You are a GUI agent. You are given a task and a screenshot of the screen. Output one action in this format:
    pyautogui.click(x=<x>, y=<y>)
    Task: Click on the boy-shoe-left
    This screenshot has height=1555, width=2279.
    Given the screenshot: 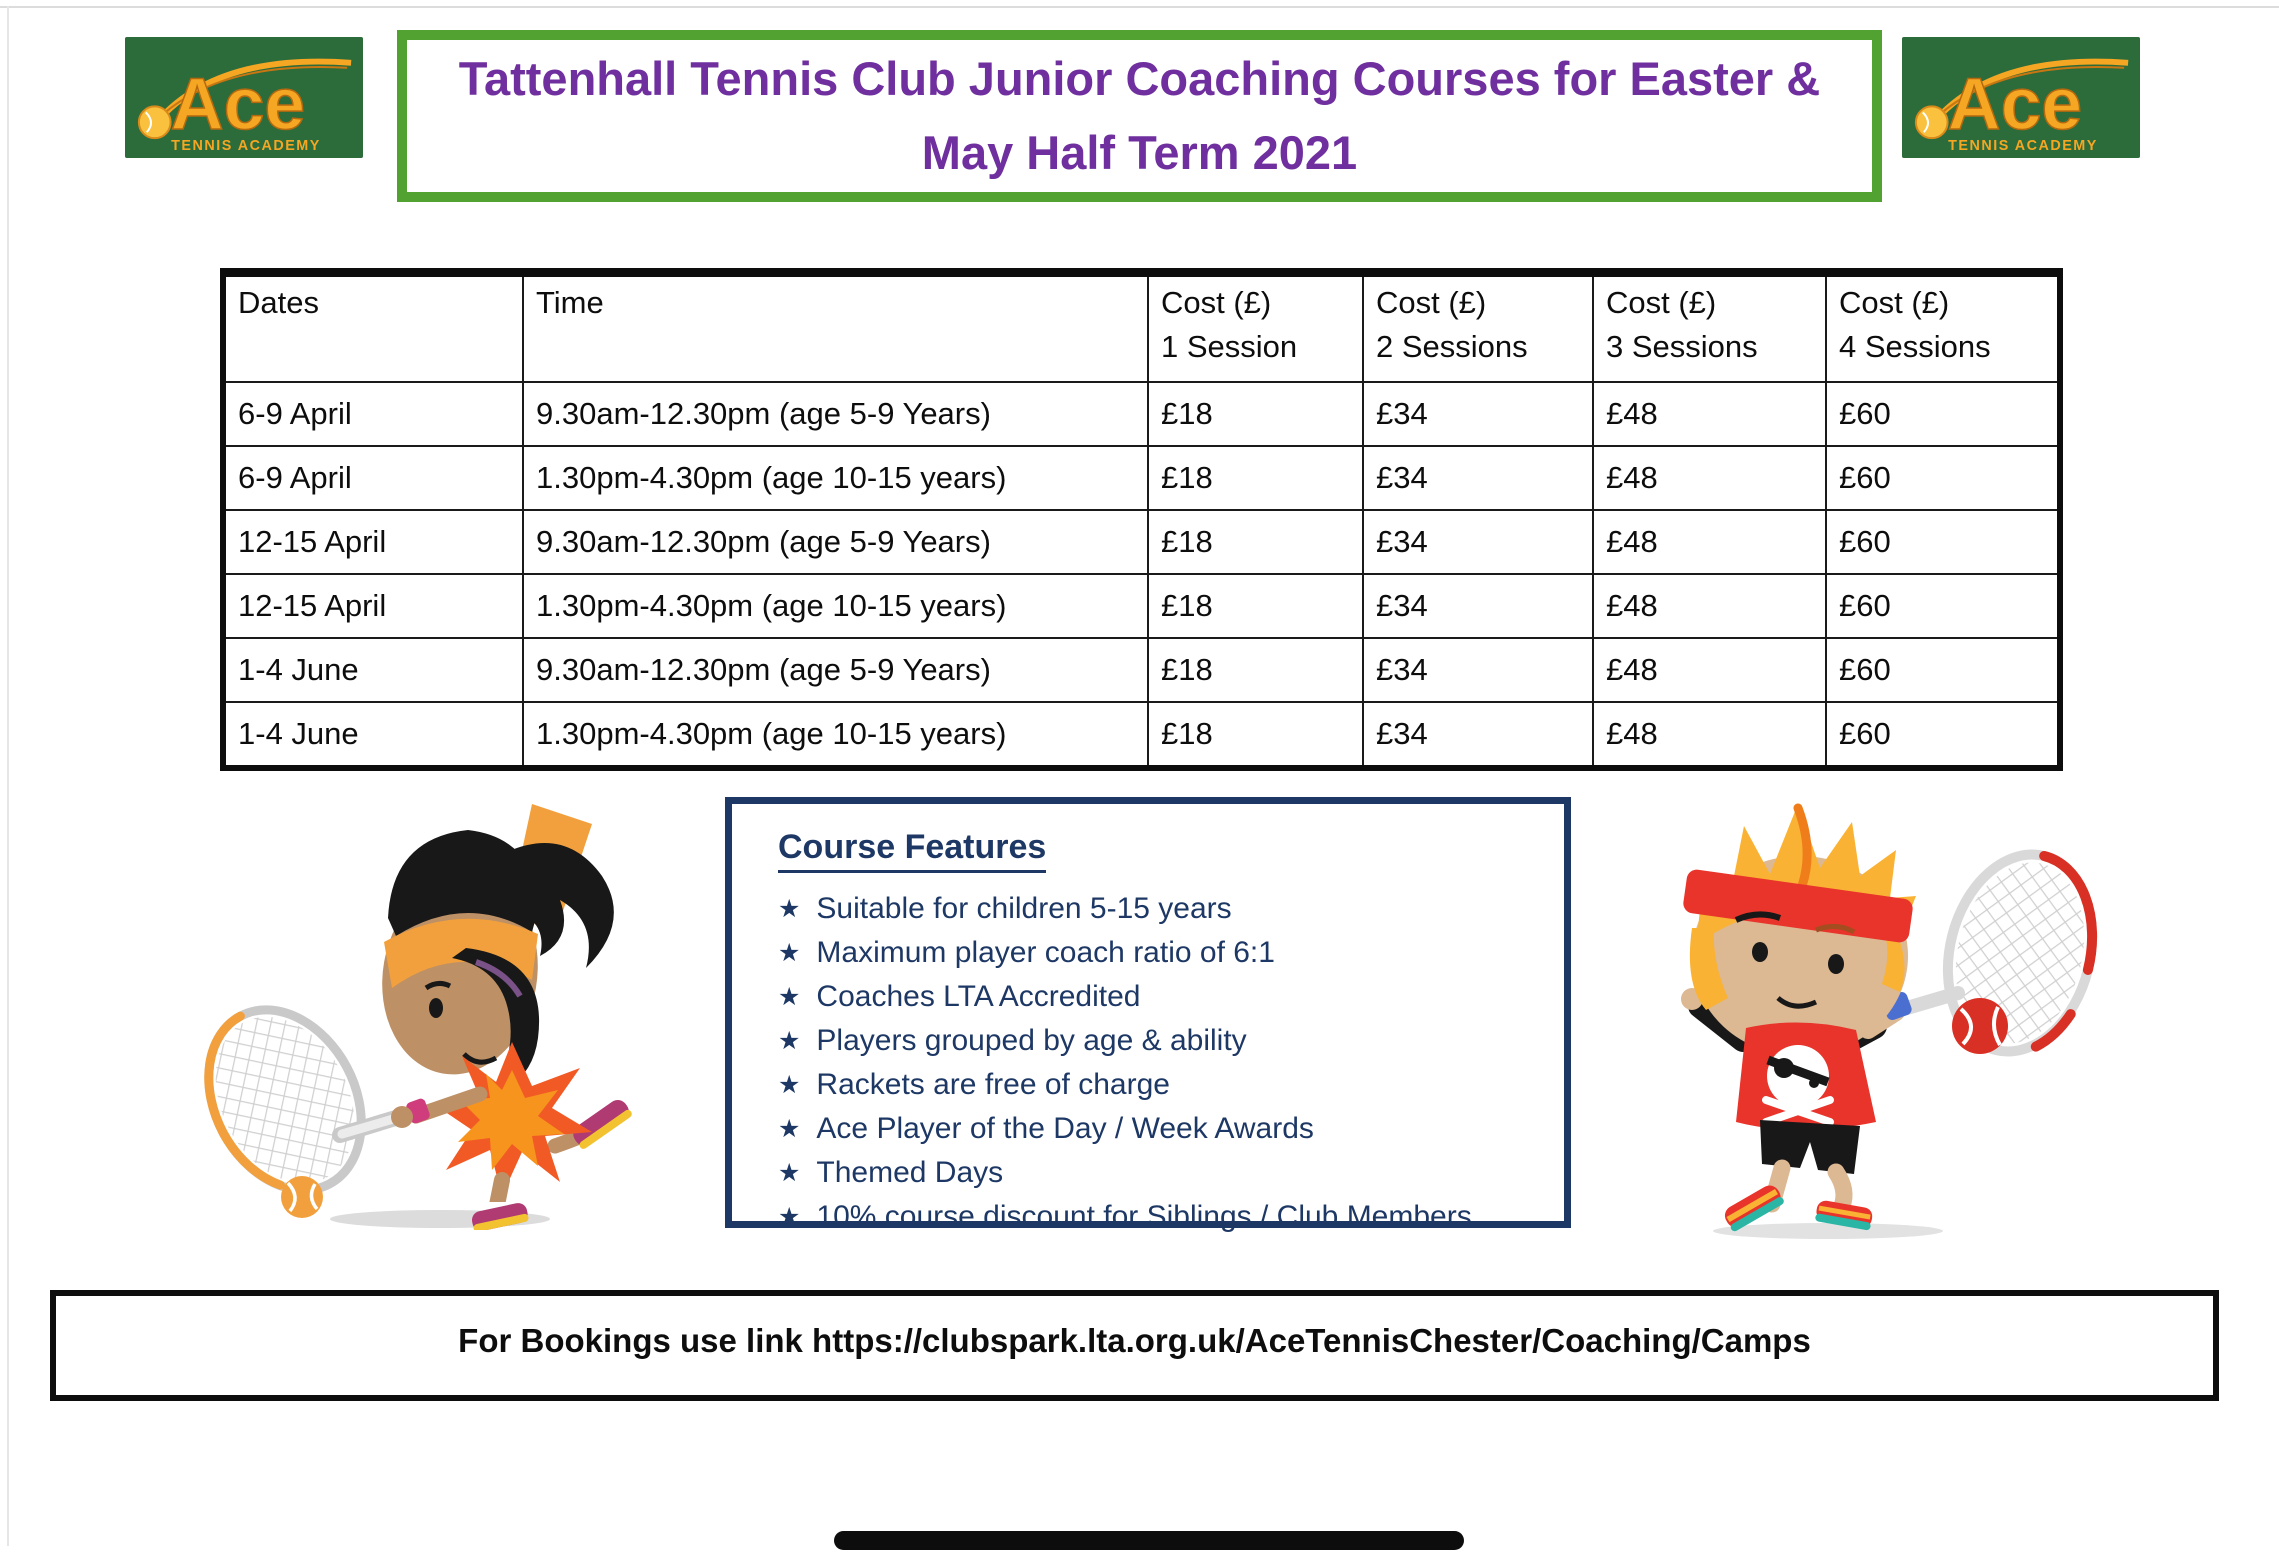 What is the action you would take?
    pyautogui.click(x=1754, y=1208)
    